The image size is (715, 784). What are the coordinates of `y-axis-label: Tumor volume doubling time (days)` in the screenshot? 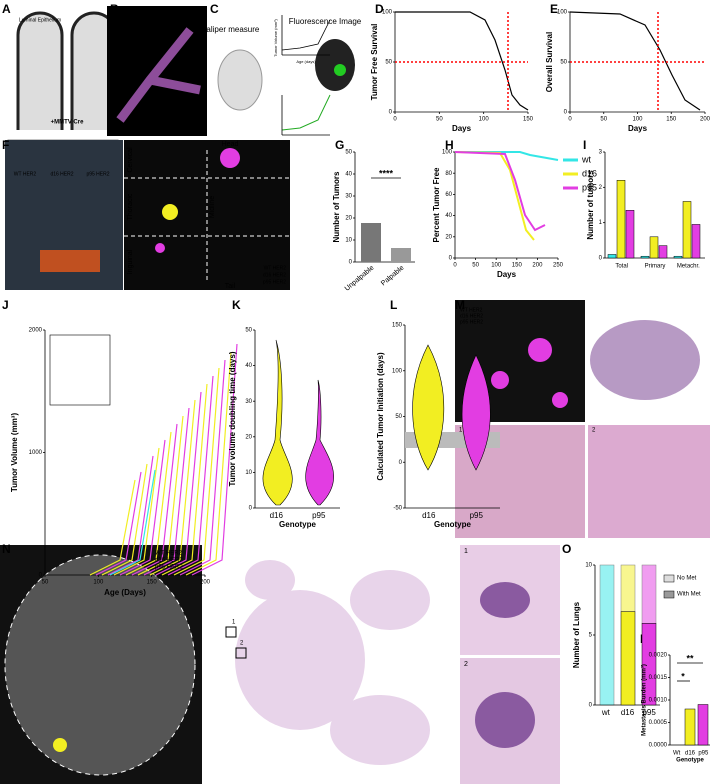 It's located at (232, 418).